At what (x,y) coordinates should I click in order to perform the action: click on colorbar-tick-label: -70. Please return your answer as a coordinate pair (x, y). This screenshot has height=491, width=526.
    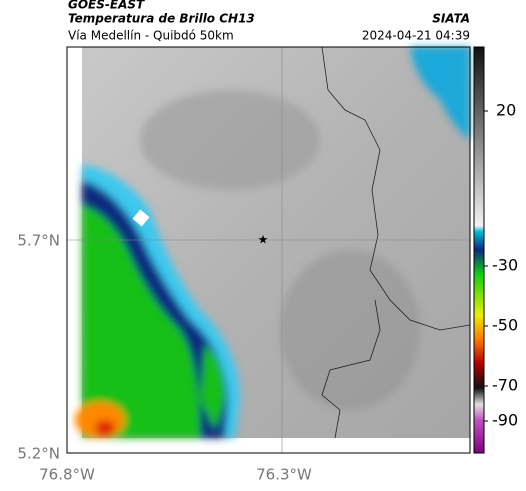
    Looking at the image, I should click on (505, 385).